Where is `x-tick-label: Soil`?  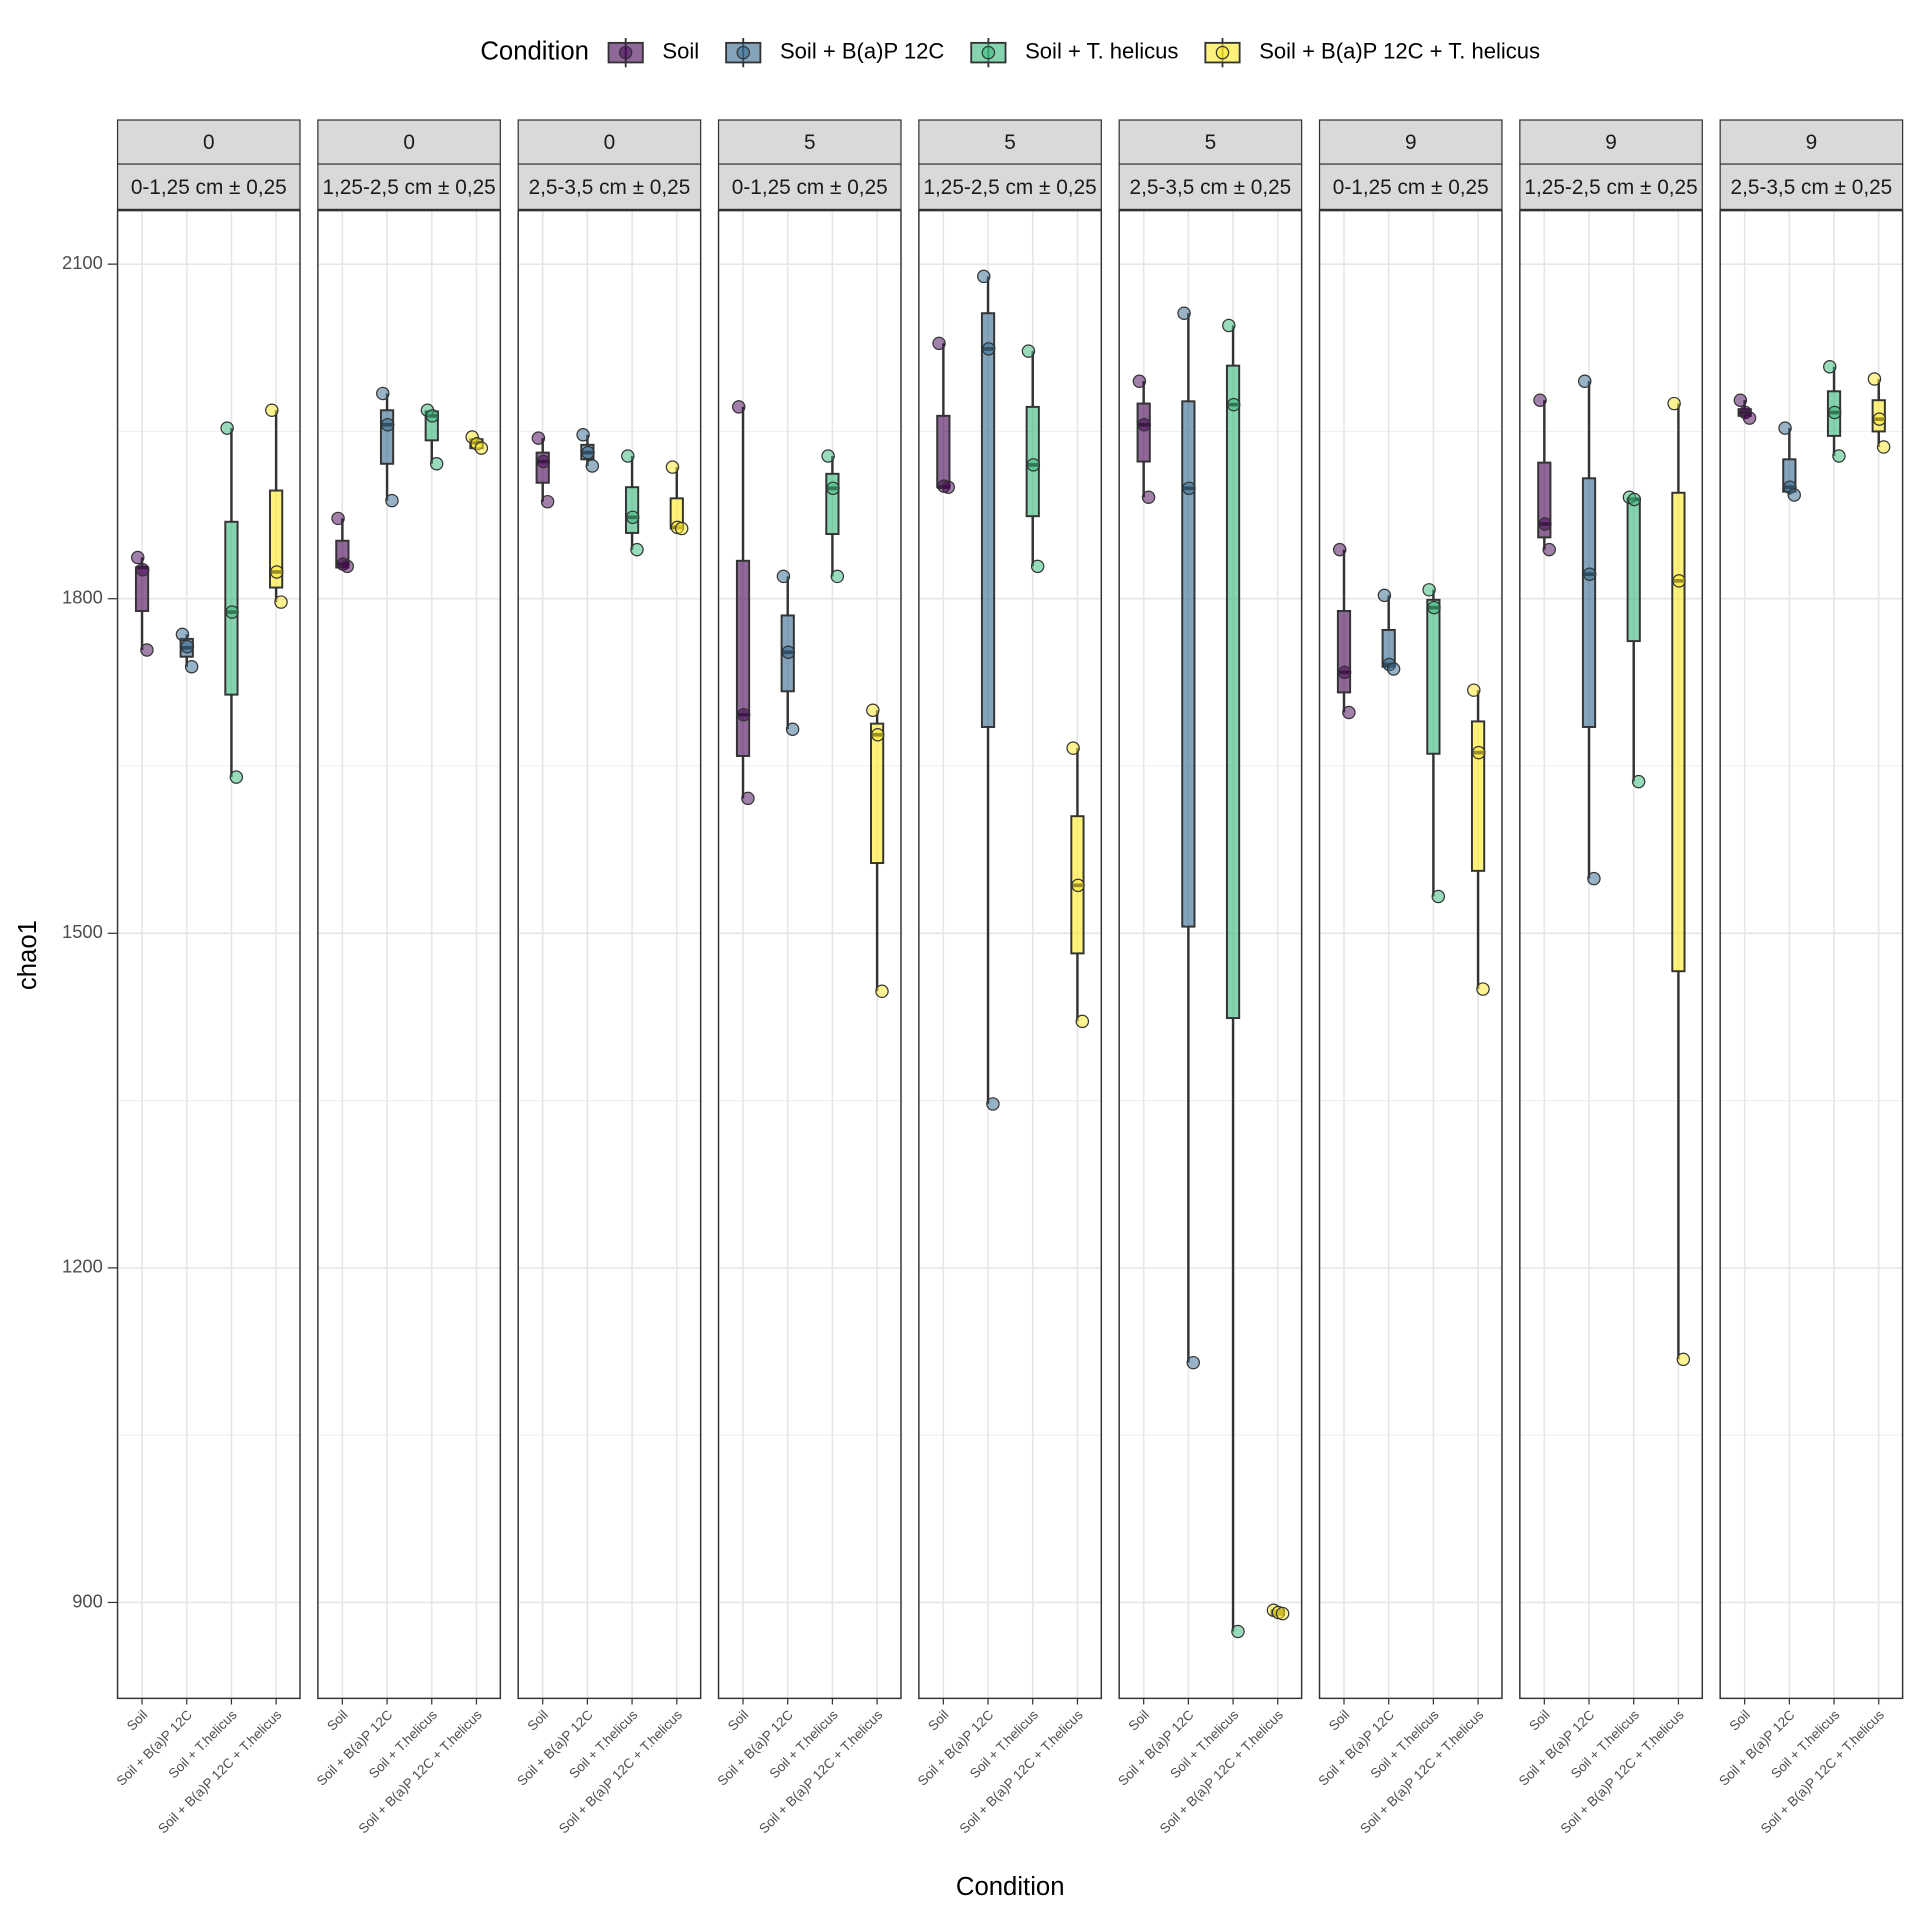
x-tick-label: Soil is located at coordinates (938, 1720).